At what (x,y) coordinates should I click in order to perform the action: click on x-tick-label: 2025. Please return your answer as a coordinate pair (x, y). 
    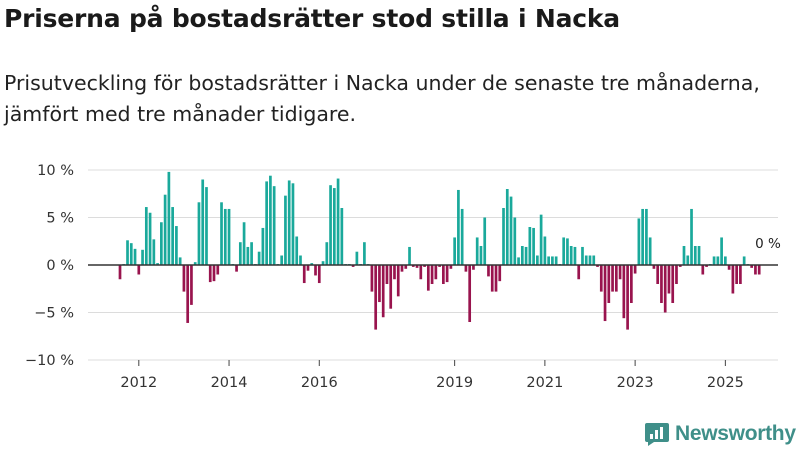
    Looking at the image, I should click on (725, 383).